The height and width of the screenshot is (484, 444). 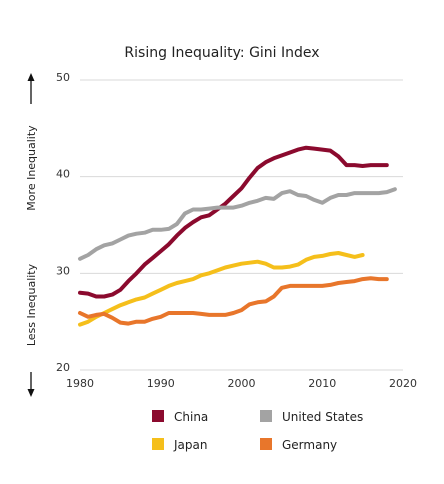 I want to click on legend-label-germany: Germany, so click(x=309, y=445).